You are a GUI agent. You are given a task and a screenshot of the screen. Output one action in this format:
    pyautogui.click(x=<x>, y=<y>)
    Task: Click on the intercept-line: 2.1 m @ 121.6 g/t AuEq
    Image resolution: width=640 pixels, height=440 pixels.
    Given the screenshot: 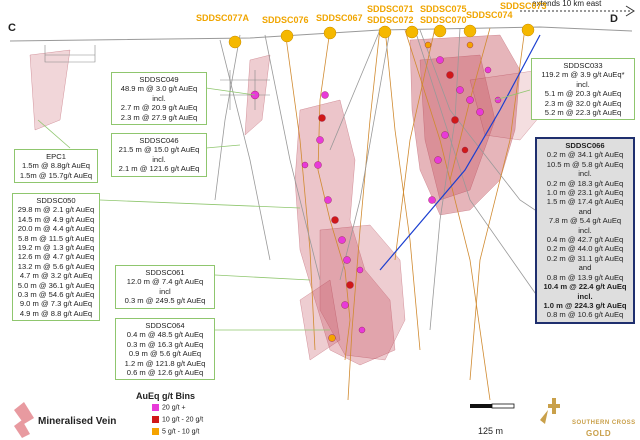 What is the action you would take?
    pyautogui.click(x=159, y=169)
    